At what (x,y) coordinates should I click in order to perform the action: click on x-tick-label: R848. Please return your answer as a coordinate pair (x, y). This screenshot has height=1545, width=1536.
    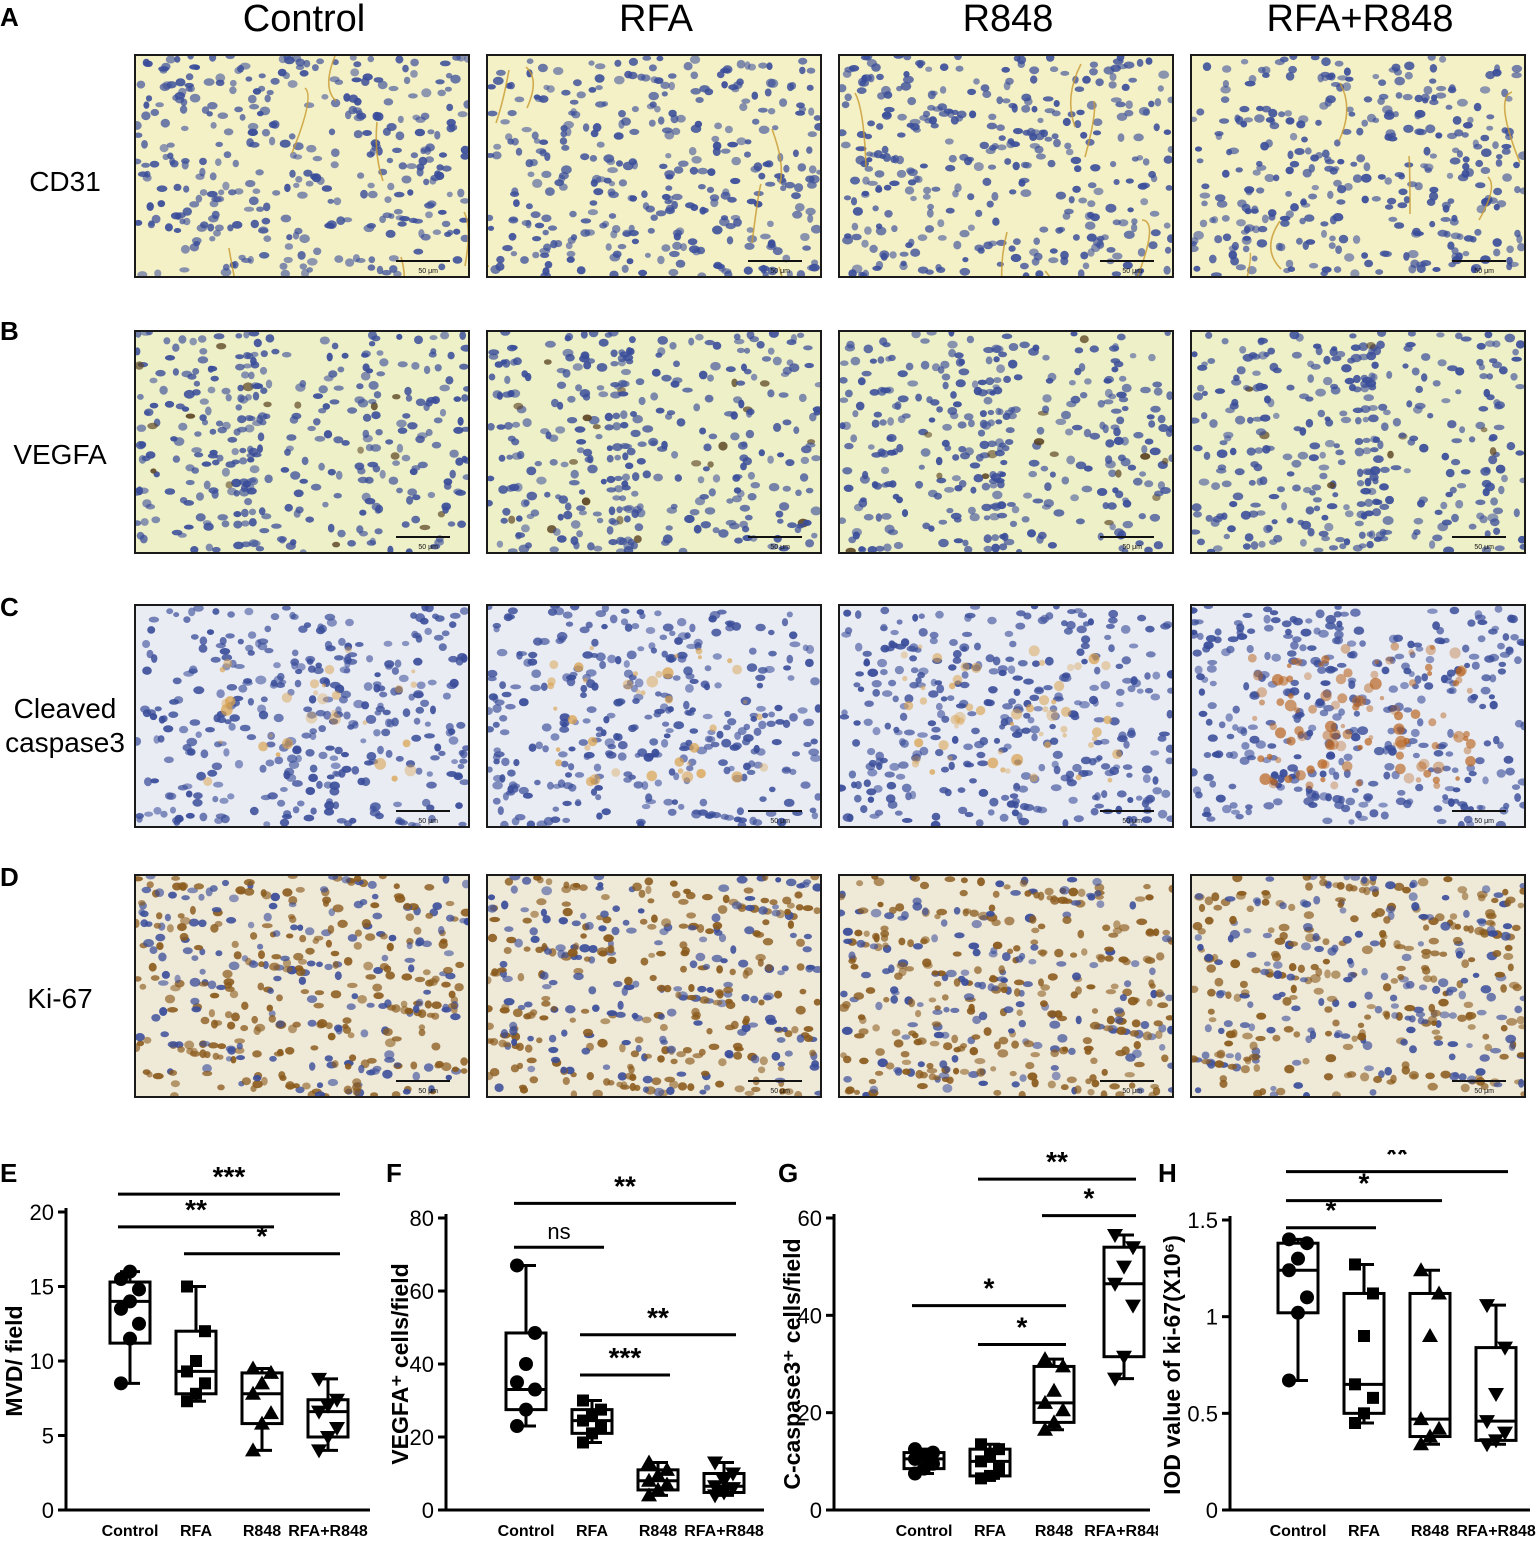
    Looking at the image, I should click on (1430, 1531).